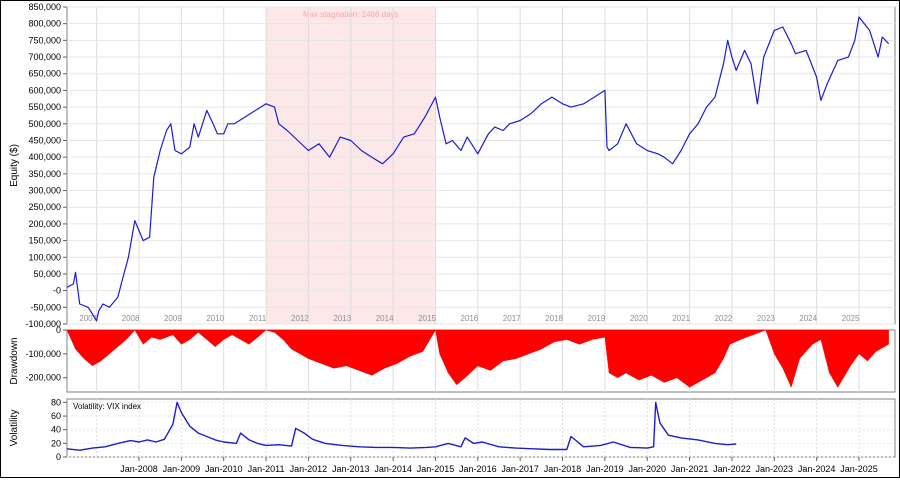  Describe the element at coordinates (512, 318) in the screenshot. I see `year-label: 2017` at that location.